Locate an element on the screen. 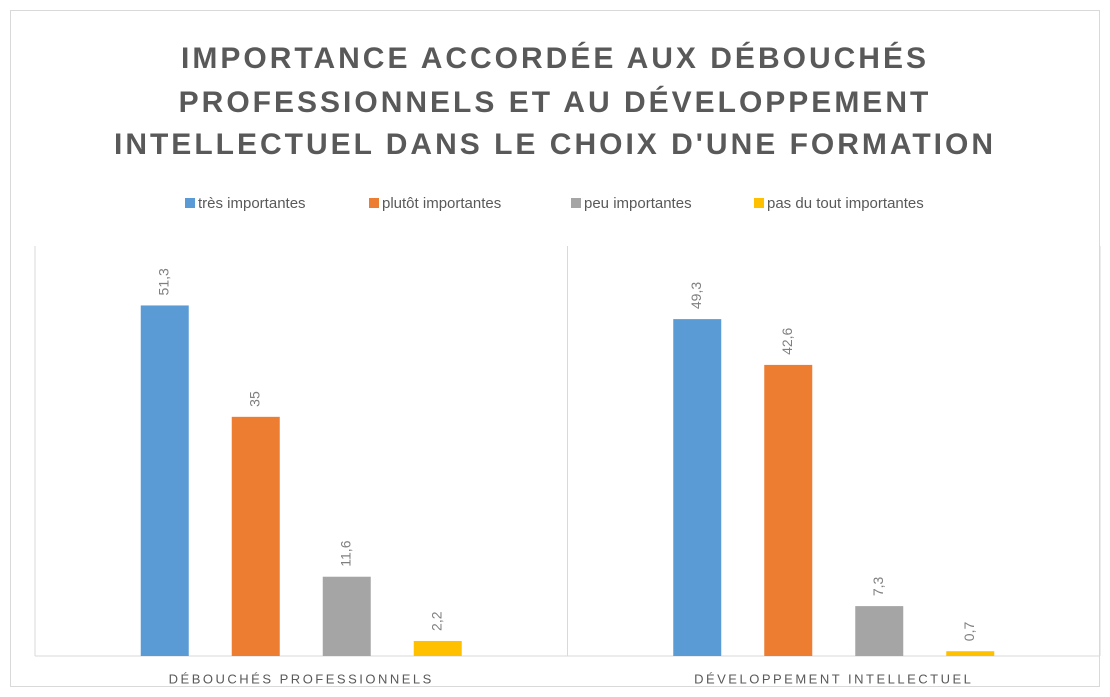  data-label: 42,6 is located at coordinates (787, 340).